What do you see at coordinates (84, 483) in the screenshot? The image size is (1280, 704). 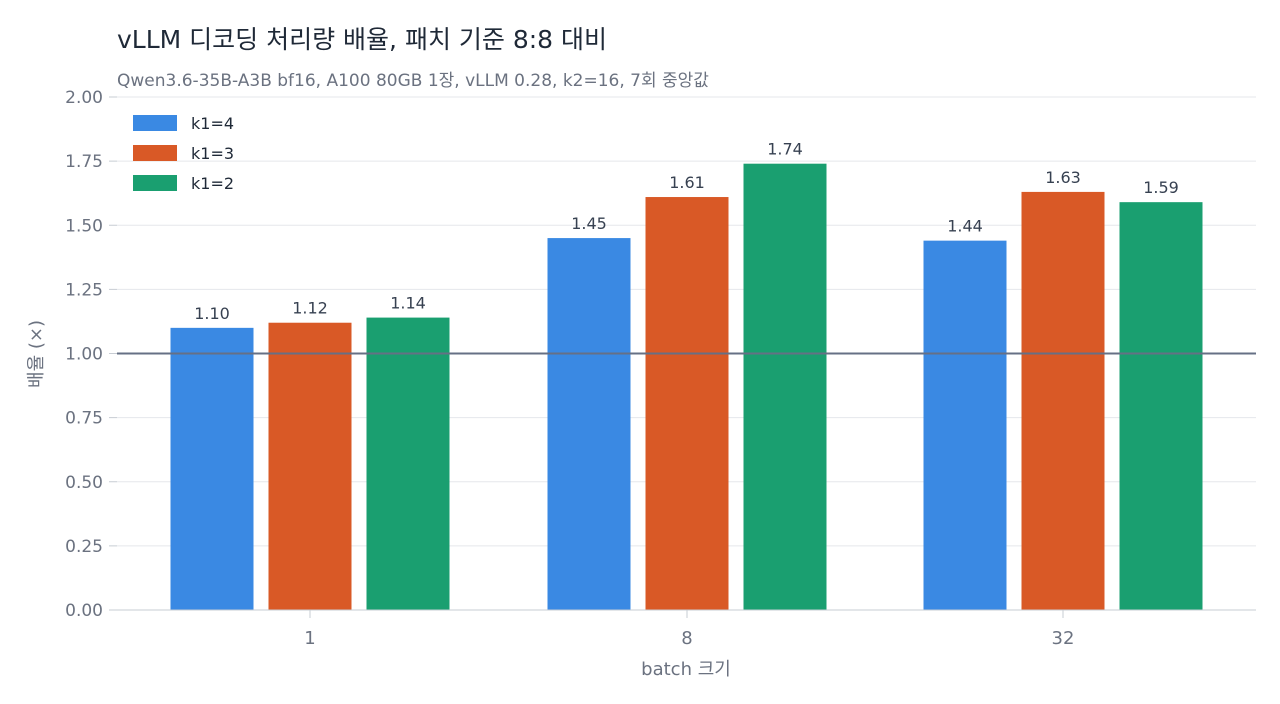 I see `y-tick-label: 0.50` at bounding box center [84, 483].